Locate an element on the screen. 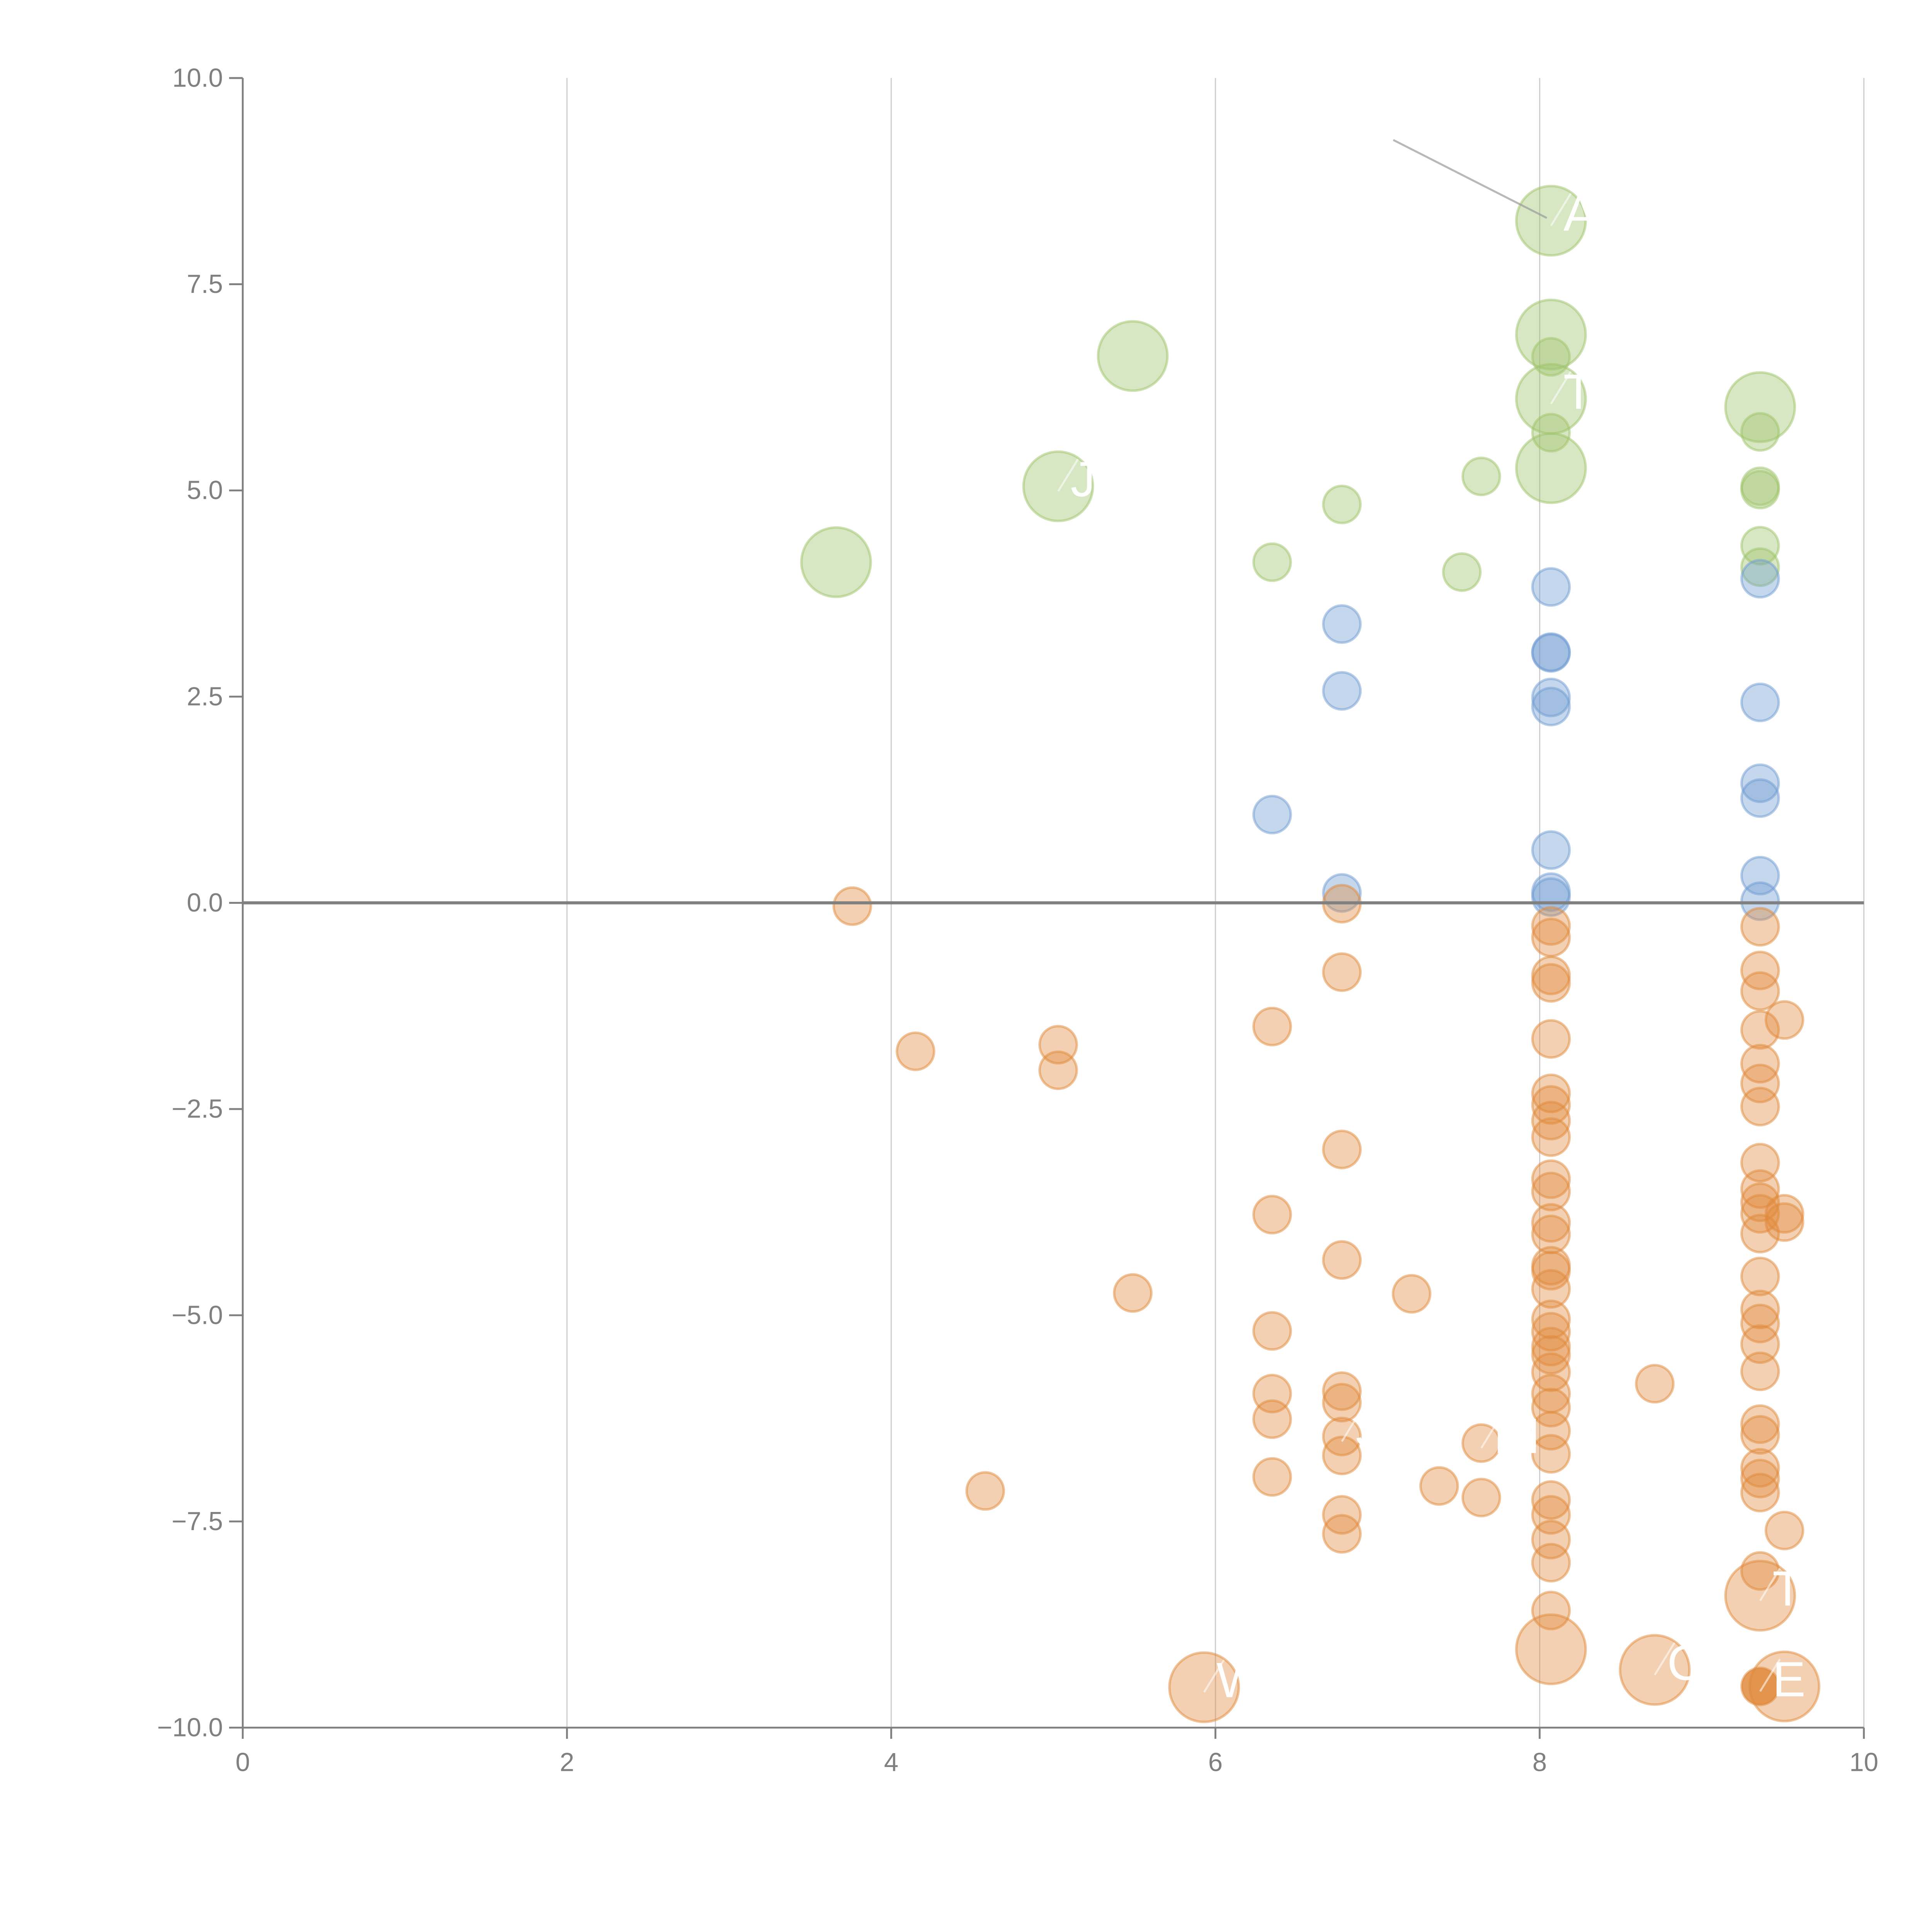 This screenshot has width=1932, height=1932. point-label: CA is located at coordinates (1701, 1662).